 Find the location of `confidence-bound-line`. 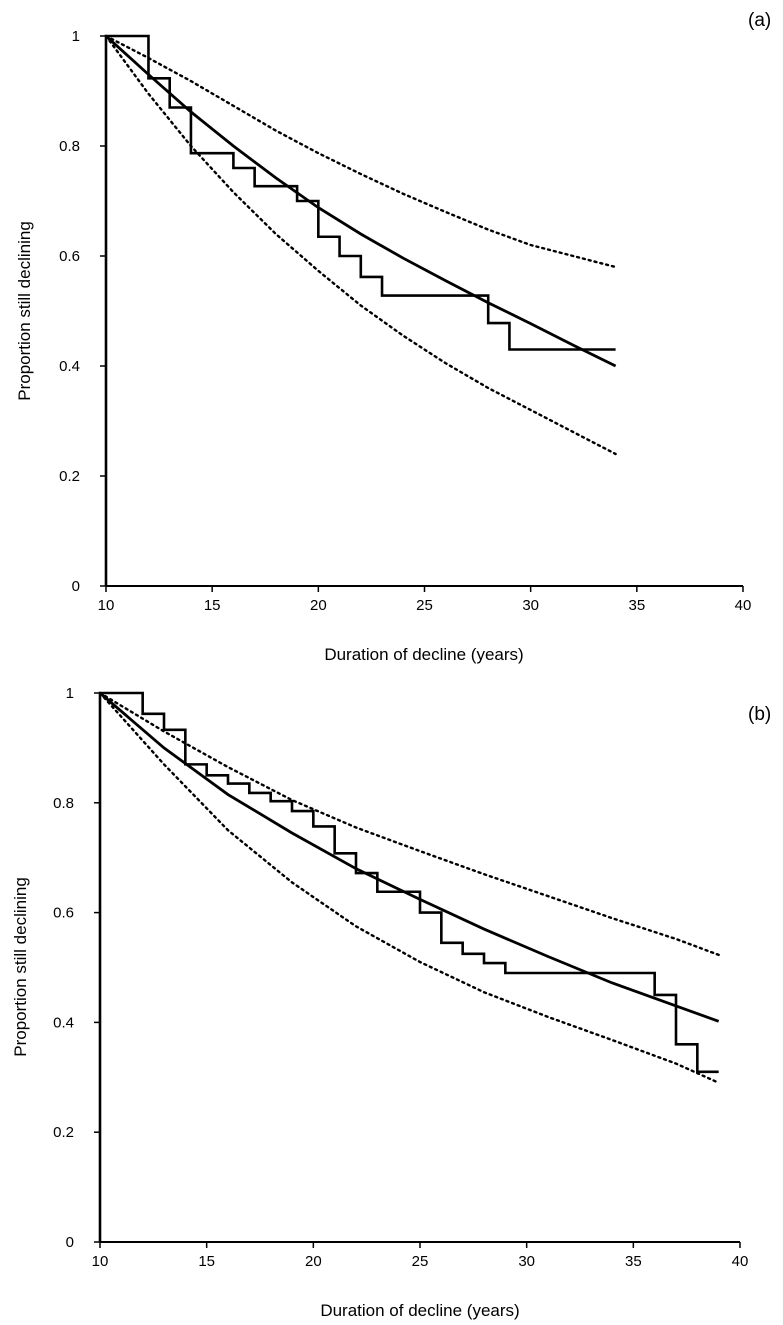

confidence-bound-line is located at coordinates (360, 151).